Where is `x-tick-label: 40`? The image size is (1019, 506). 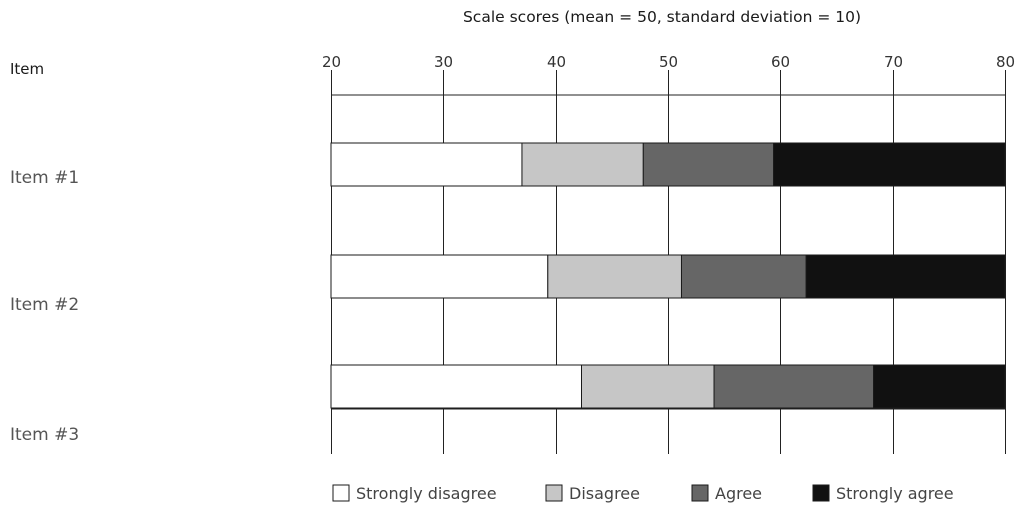
x-tick-label: 40 is located at coordinates (556, 62).